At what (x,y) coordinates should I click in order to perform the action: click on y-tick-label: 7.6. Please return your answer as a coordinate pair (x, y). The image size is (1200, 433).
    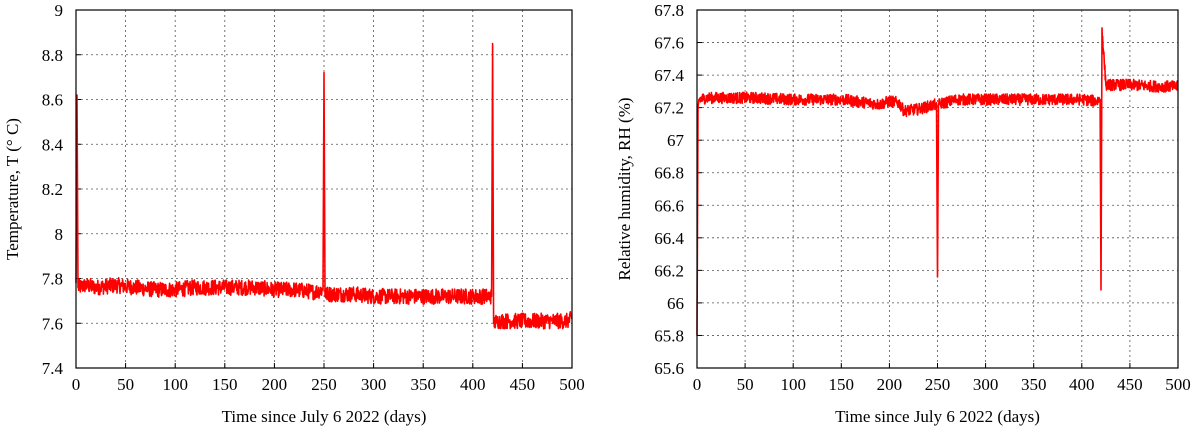
    Looking at the image, I should click on (52, 323).